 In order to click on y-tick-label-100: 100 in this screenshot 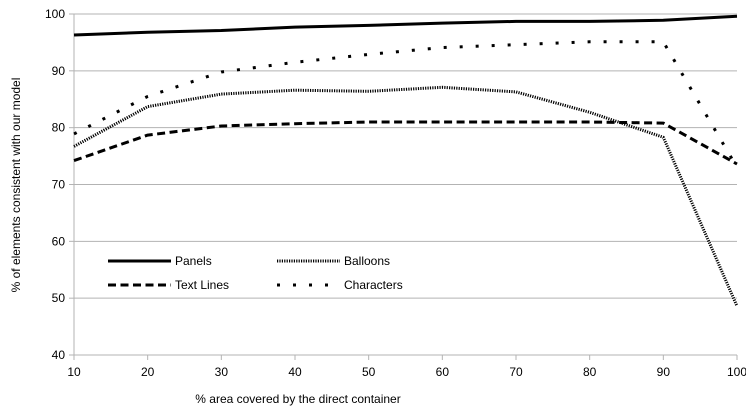, I will do `click(55, 14)`.